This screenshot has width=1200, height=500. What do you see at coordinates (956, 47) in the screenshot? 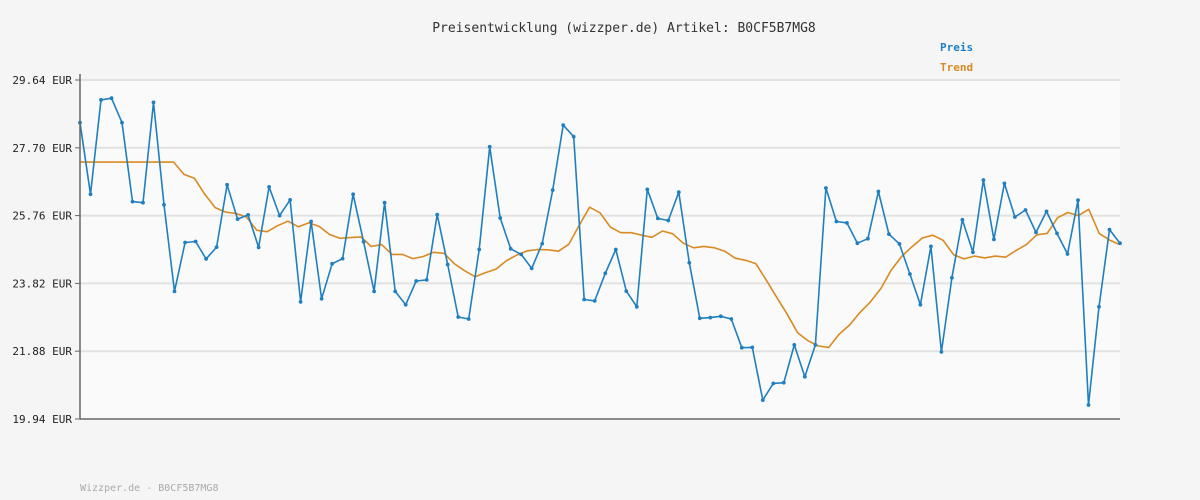
I see `legend-item-preis: Preis` at bounding box center [956, 47].